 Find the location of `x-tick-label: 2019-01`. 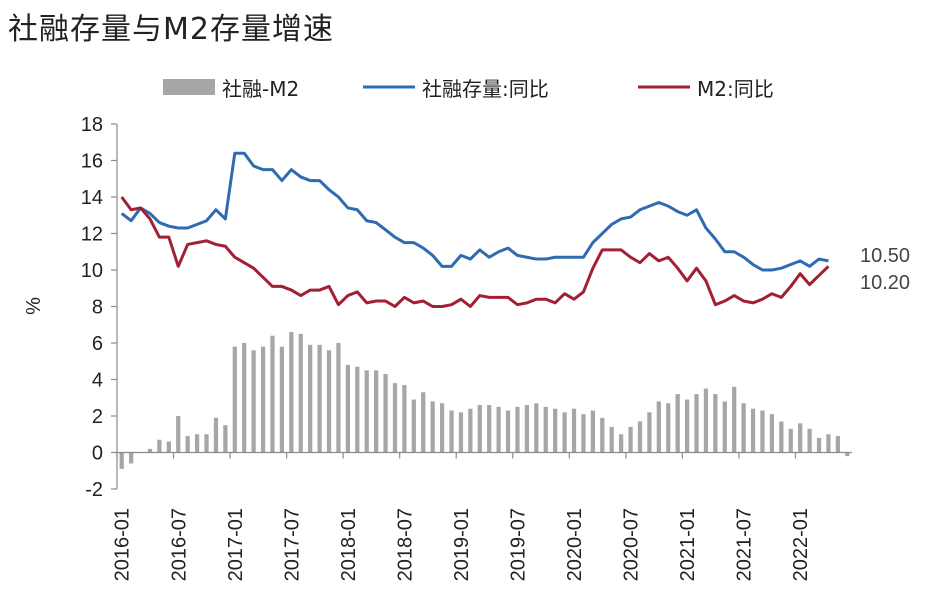

x-tick-label: 2019-01 is located at coordinates (462, 544).